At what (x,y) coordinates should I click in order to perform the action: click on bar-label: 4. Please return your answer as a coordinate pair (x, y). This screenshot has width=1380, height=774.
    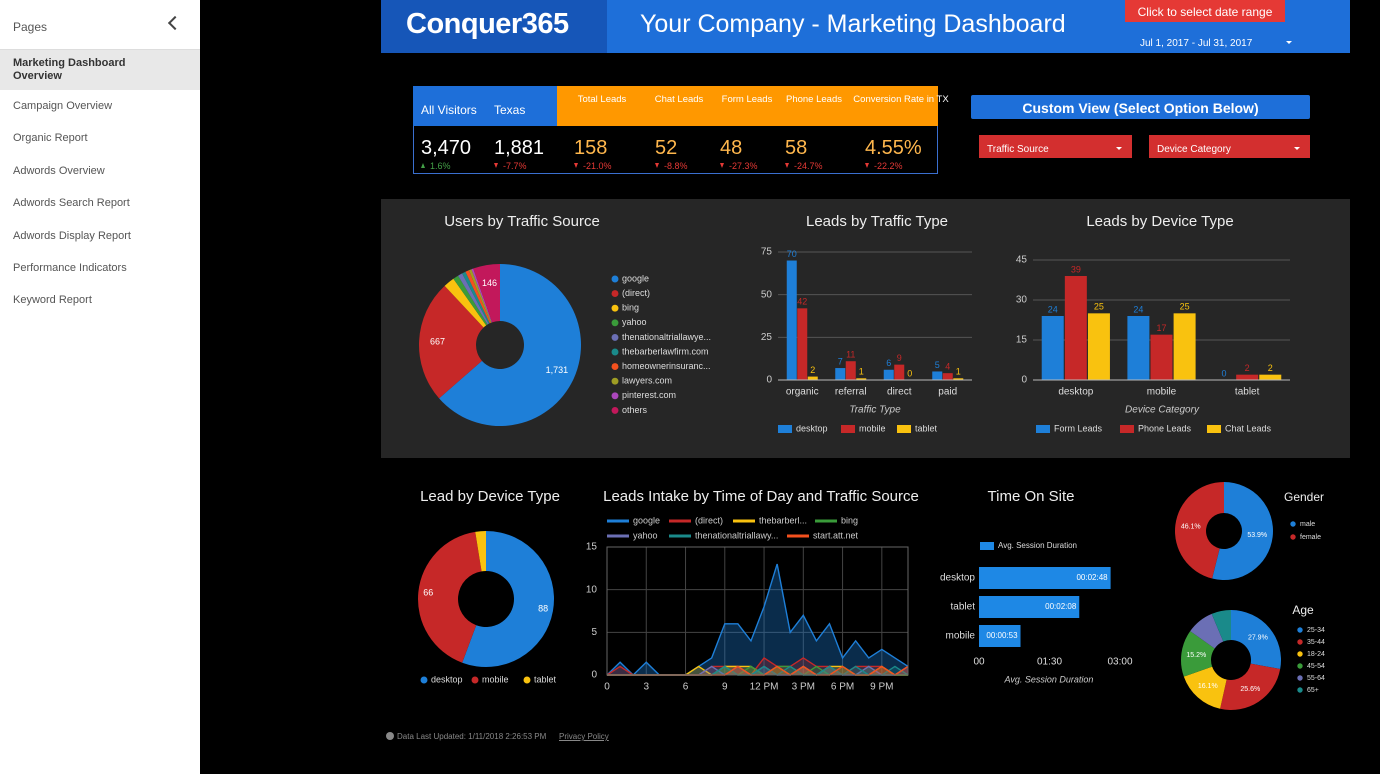
    Looking at the image, I should click on (947, 367).